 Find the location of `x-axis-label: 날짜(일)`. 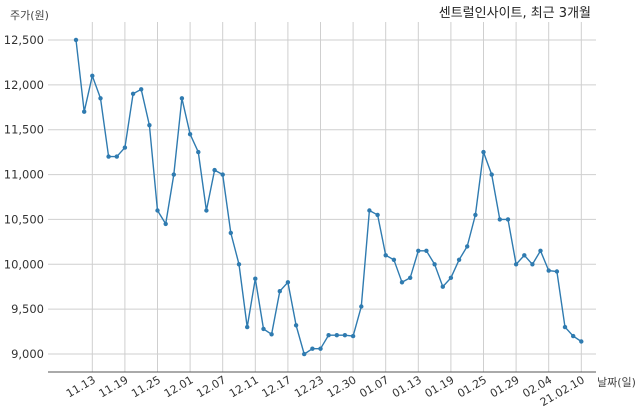

x-axis-label: 날짜(일) is located at coordinates (616, 382).